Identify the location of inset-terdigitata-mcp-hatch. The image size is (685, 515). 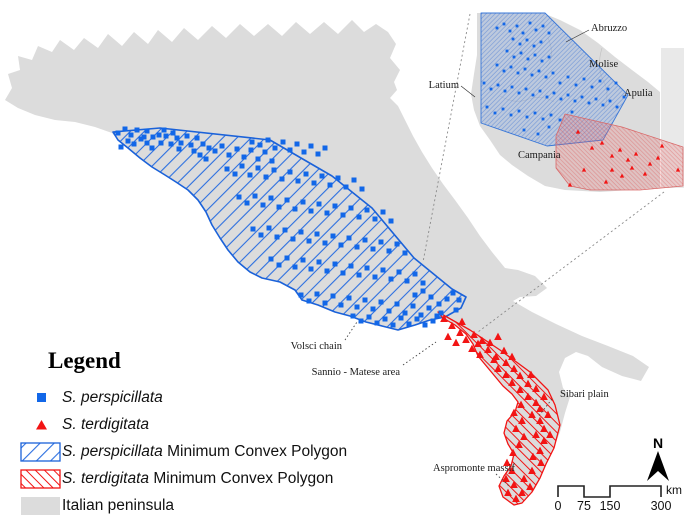
(619, 152).